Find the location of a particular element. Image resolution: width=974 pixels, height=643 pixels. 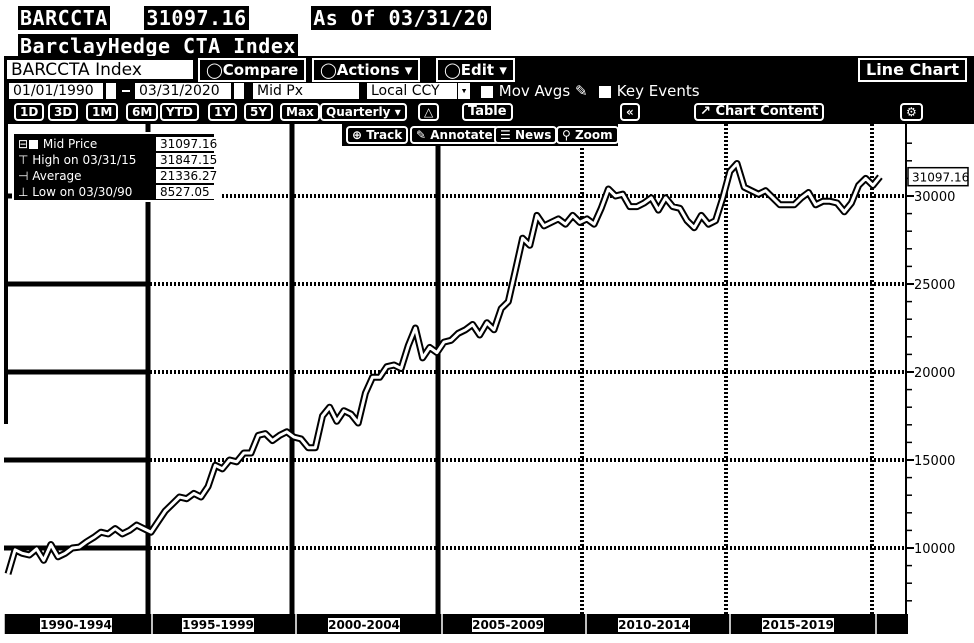

track-label: Track is located at coordinates (384, 135).